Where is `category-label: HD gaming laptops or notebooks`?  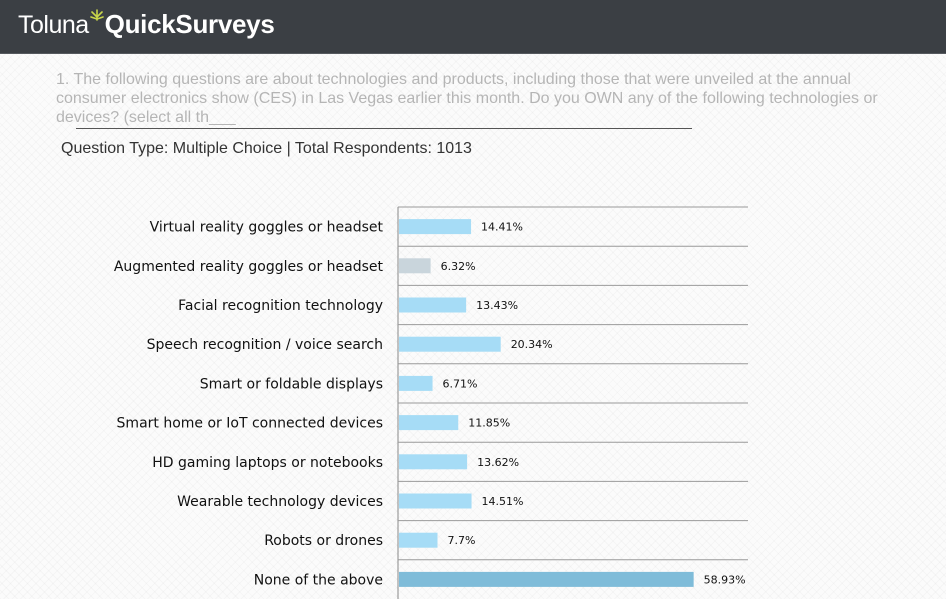
category-label: HD gaming laptops or notebooks is located at coordinates (267, 463).